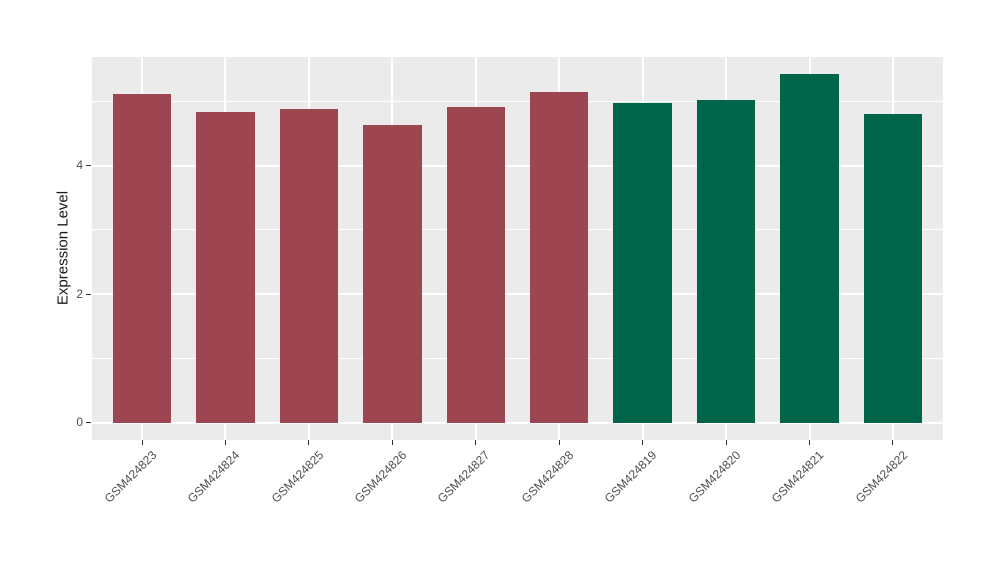 Image resolution: width=1000 pixels, height=580 pixels. What do you see at coordinates (225, 267) in the screenshot?
I see `bar-gsm424824` at bounding box center [225, 267].